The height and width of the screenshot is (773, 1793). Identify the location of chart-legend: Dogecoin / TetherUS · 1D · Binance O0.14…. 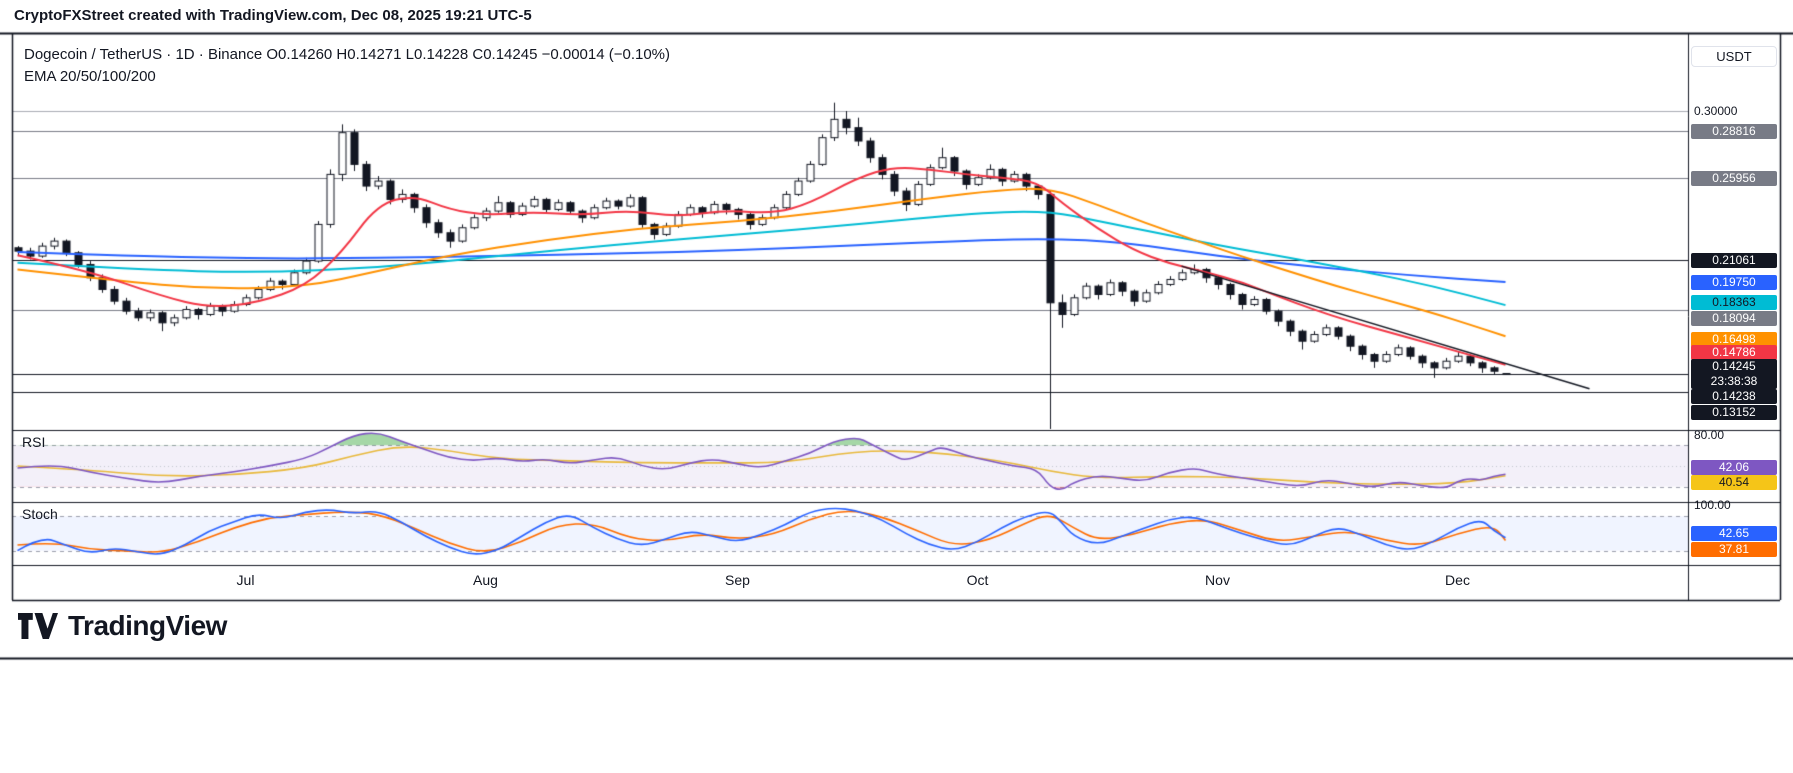
(347, 66).